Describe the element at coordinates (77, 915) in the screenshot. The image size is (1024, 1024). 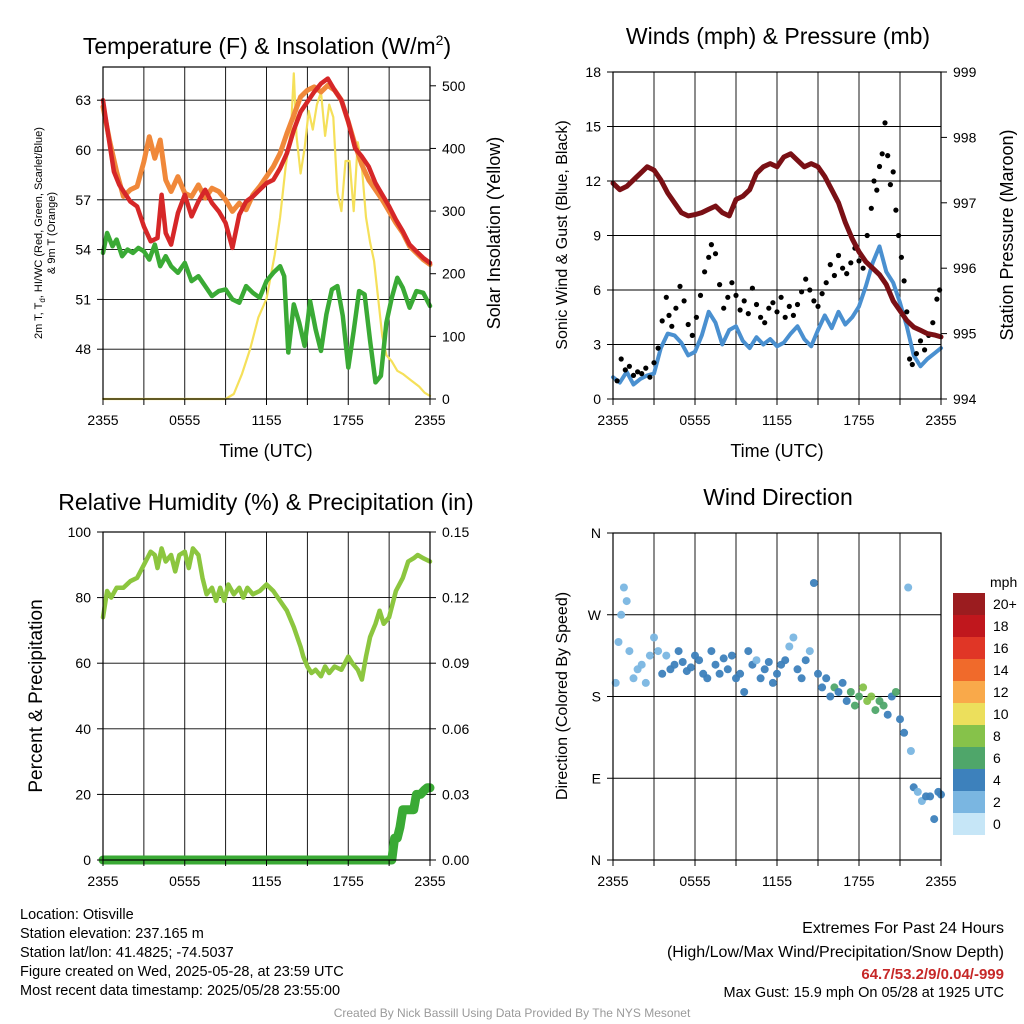
I see `location-text: Location: Otisville` at that location.